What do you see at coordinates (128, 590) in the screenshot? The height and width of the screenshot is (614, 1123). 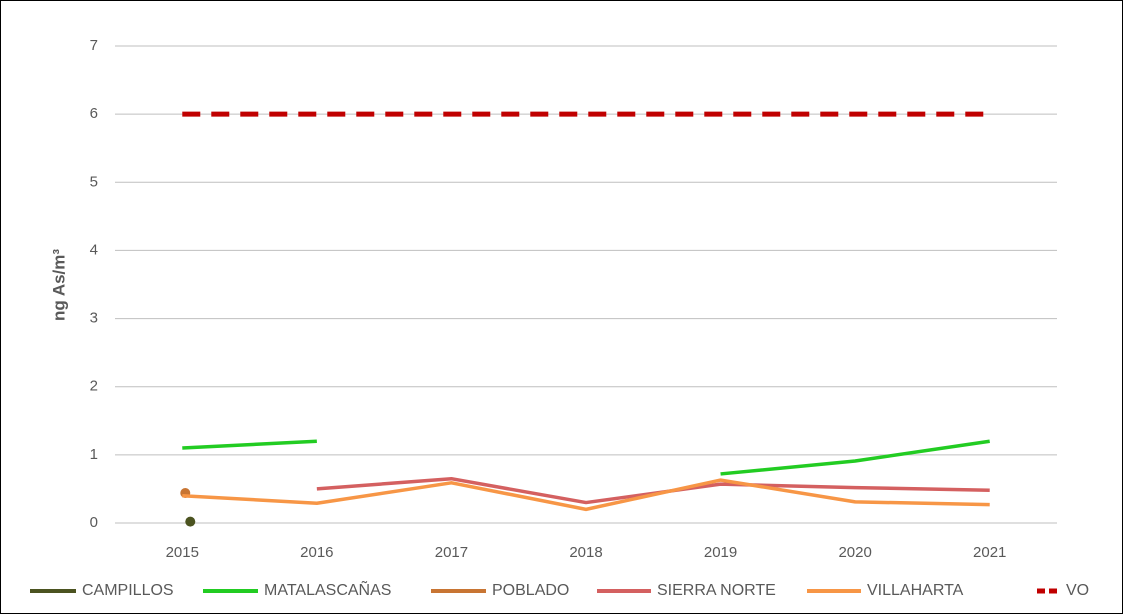 I see `legend-label: CAMPILLOS` at bounding box center [128, 590].